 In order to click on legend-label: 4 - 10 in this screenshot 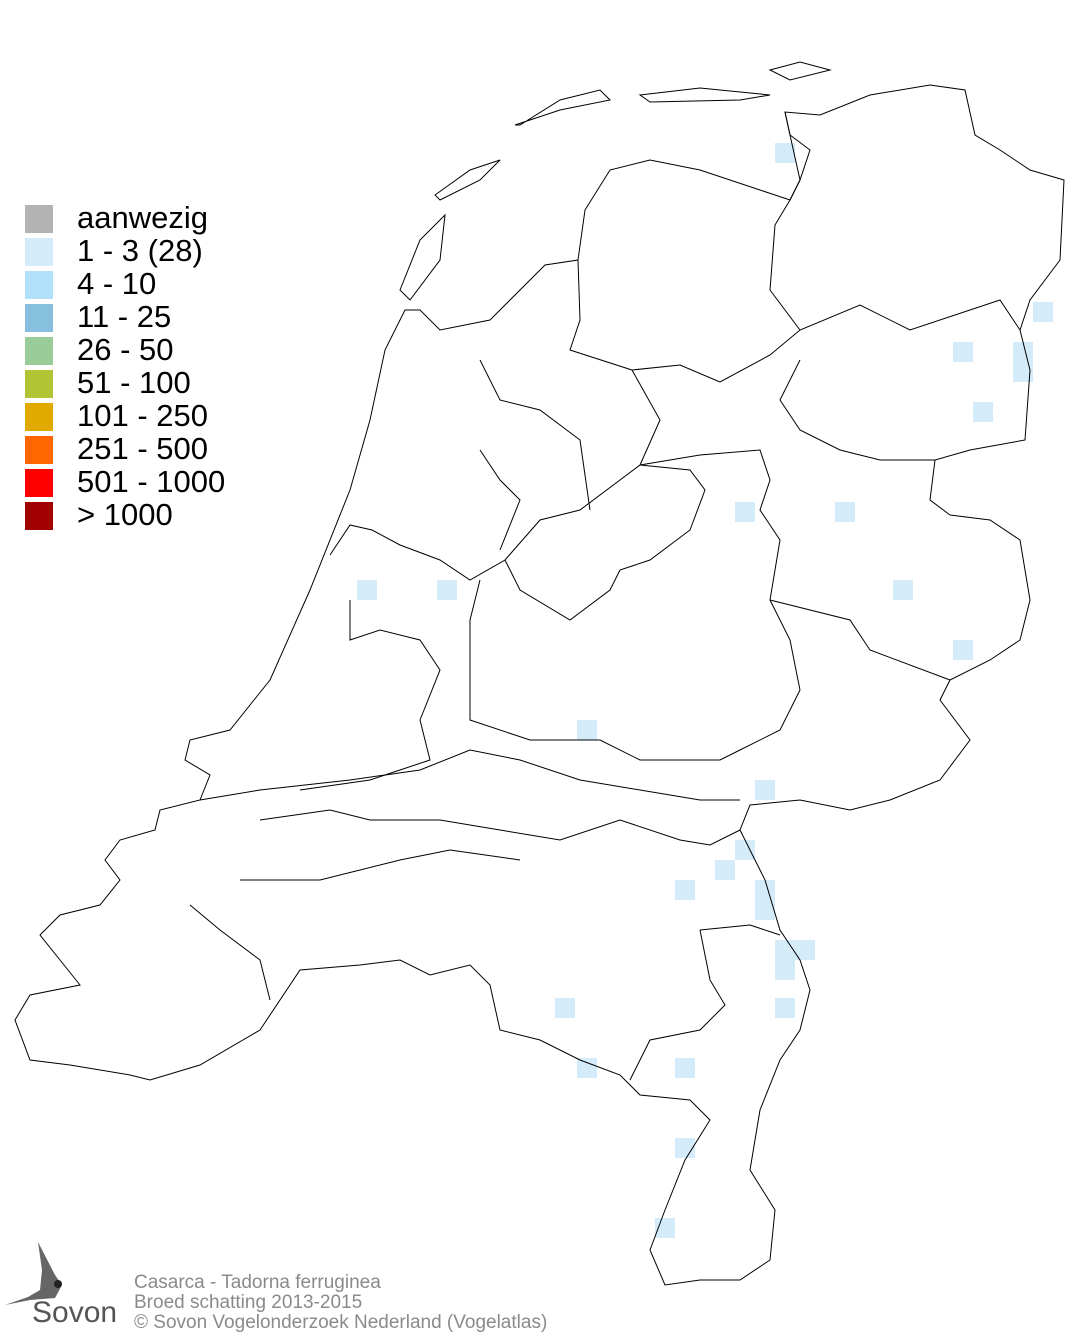, I will do `click(117, 283)`.